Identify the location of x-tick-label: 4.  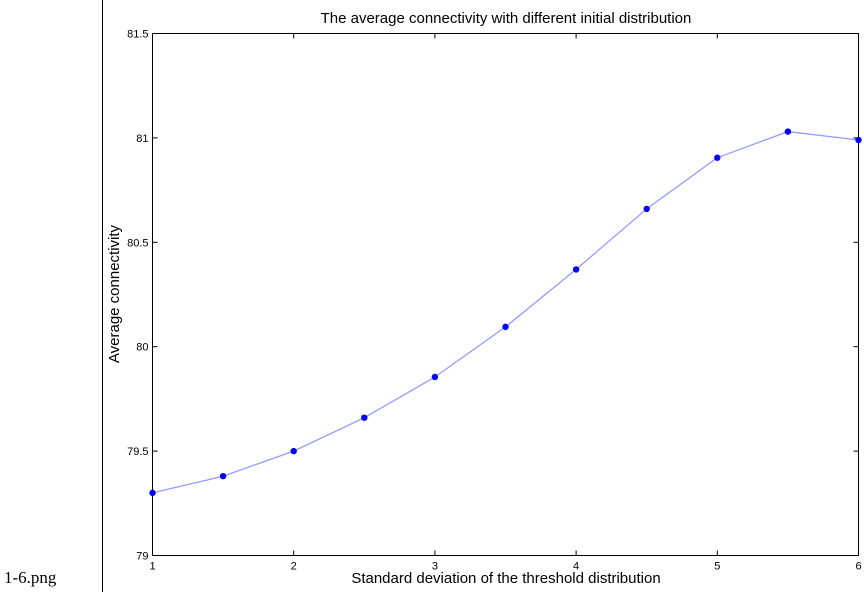
(576, 567).